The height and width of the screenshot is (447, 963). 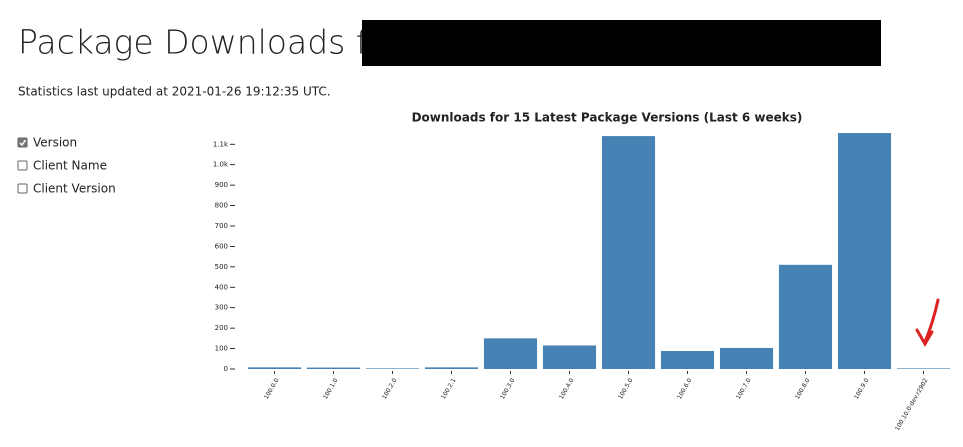 What do you see at coordinates (226, 369) in the screenshot?
I see `y-tick-label: 0` at bounding box center [226, 369].